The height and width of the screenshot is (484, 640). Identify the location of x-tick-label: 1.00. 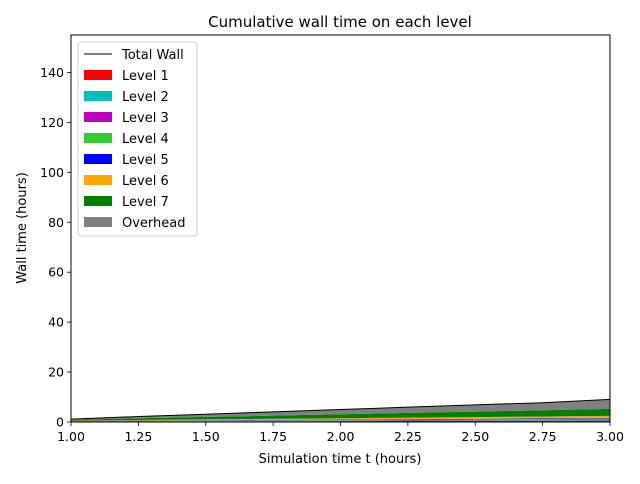
(71, 436).